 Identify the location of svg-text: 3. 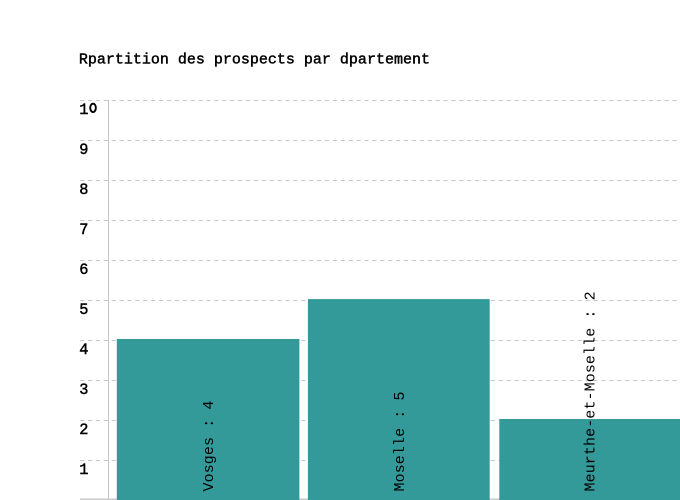
(83, 390).